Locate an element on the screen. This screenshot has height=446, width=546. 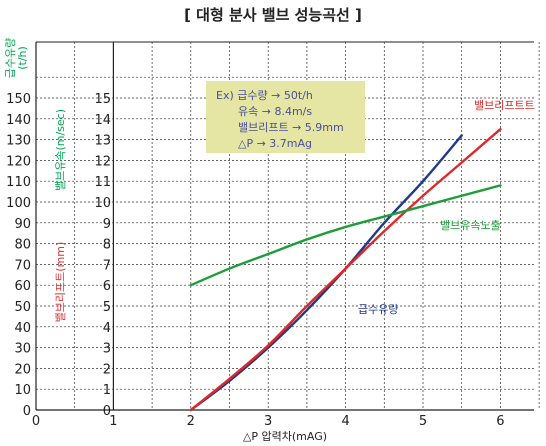
y-tick-label-flow: 20 is located at coordinates (22, 369).